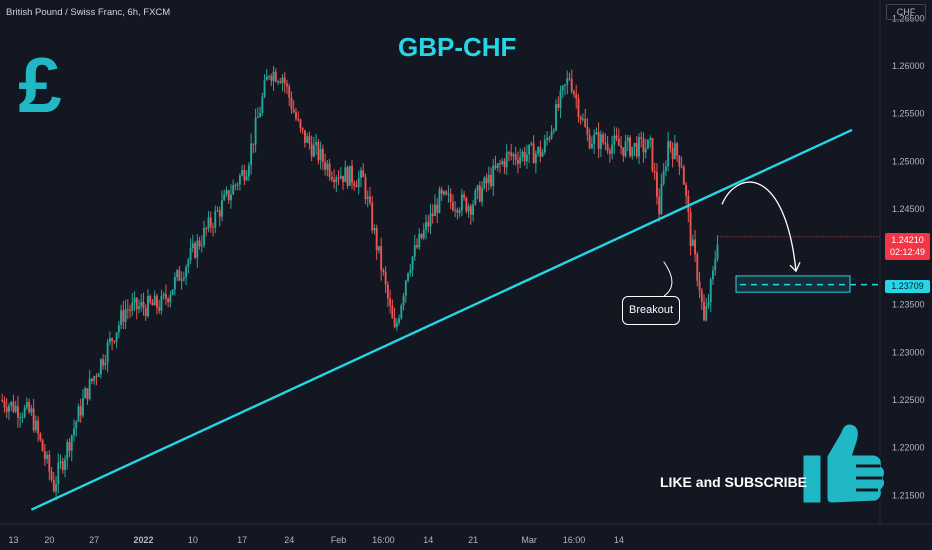 The width and height of the screenshot is (932, 550). I want to click on symbol-label: British Pound / Swiss Franc, 6h, FXCM, so click(88, 12).